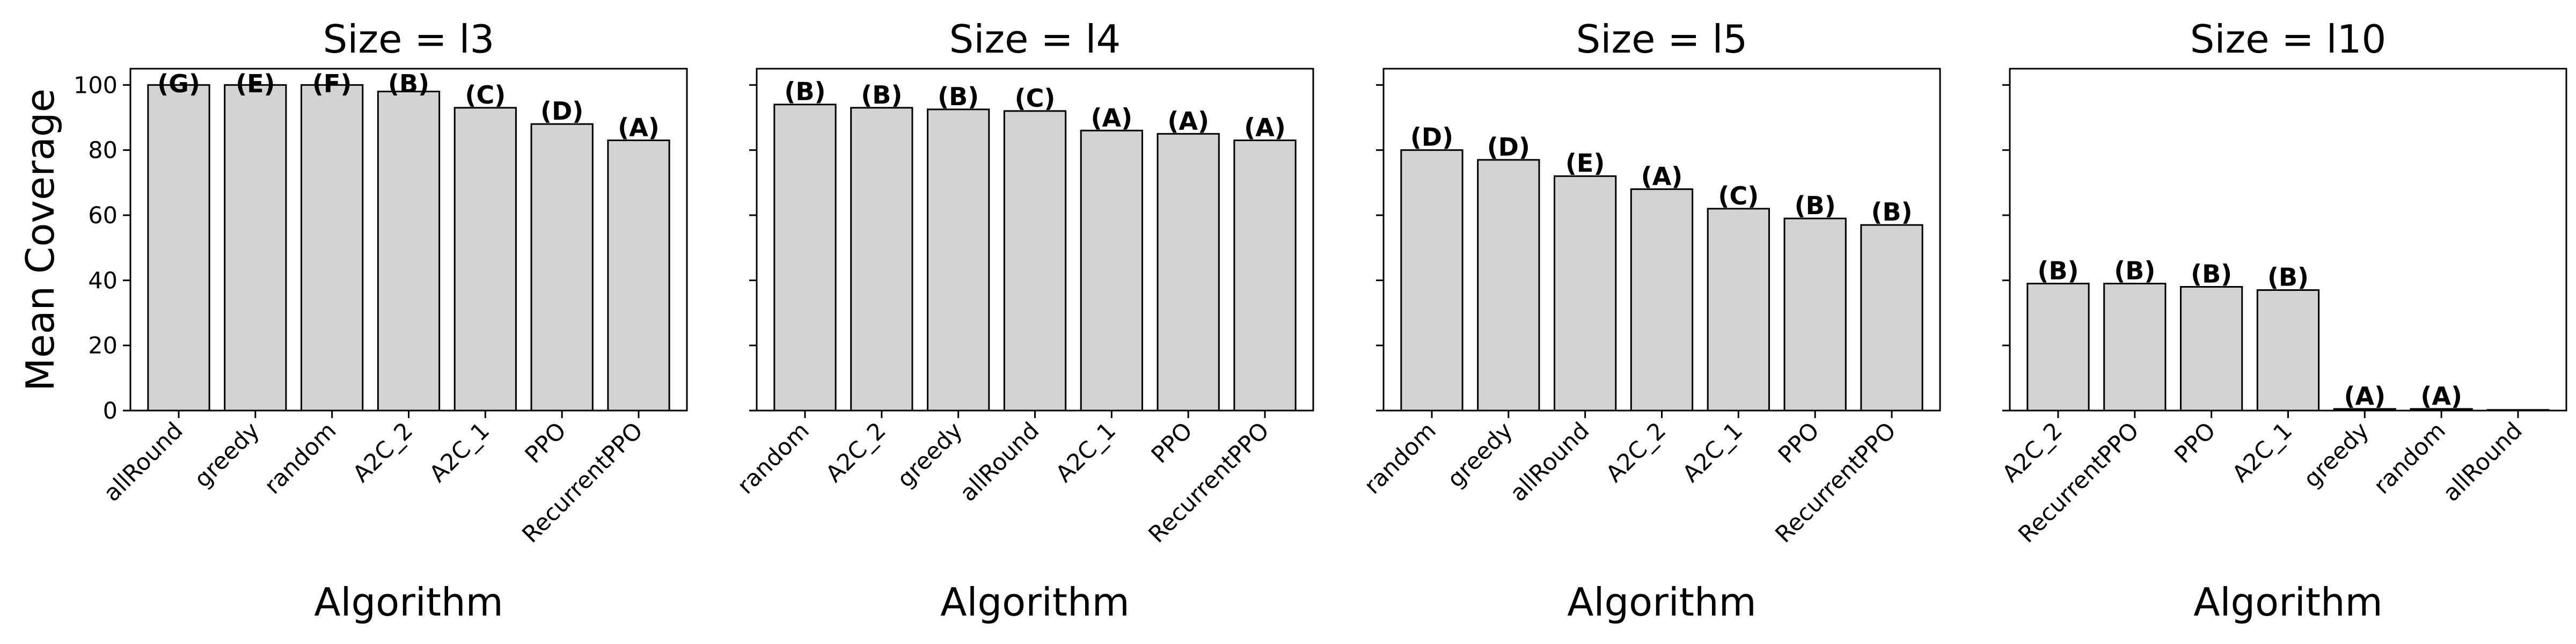 The image size is (2576, 644). Describe the element at coordinates (1035, 39) in the screenshot. I see `panel-title: Size = l4` at that location.